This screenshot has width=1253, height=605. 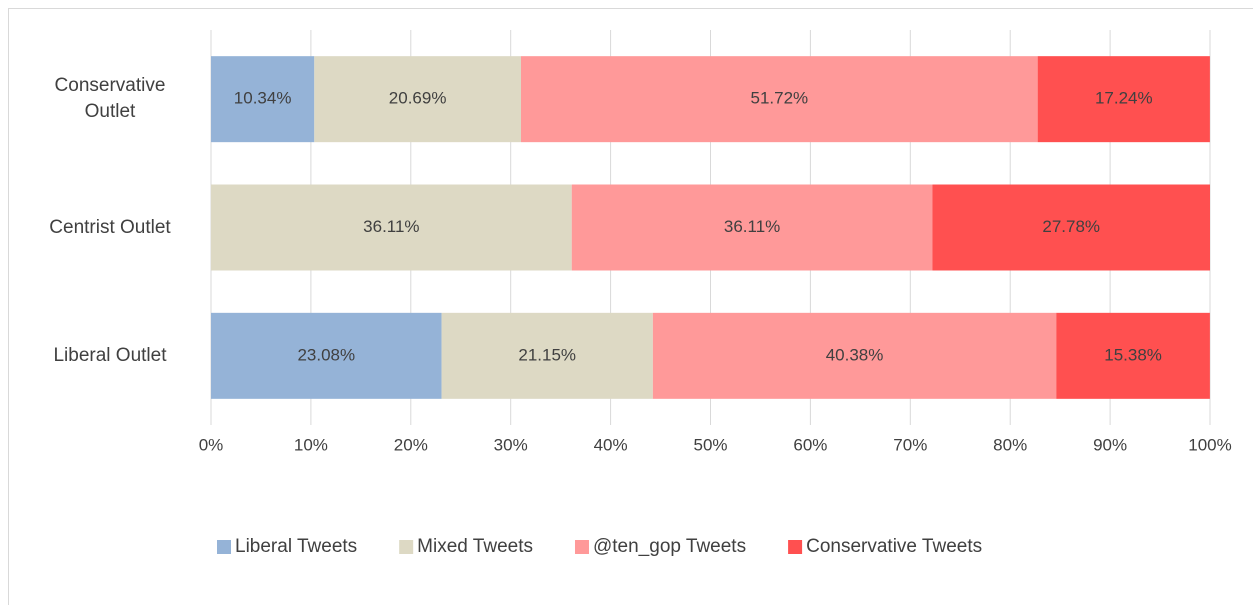 I want to click on legend-label: Mixed Tweets, so click(x=475, y=546).